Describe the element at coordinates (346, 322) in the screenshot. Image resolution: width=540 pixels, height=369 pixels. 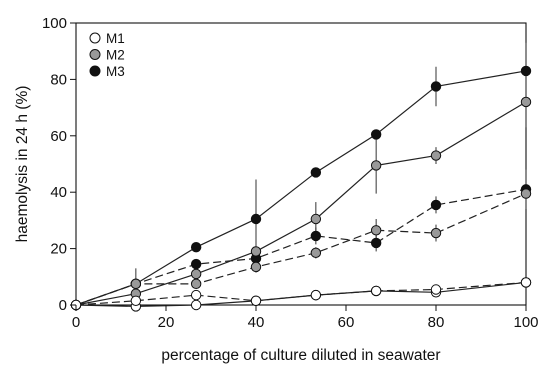
I see `x-tick-label: 60` at that location.